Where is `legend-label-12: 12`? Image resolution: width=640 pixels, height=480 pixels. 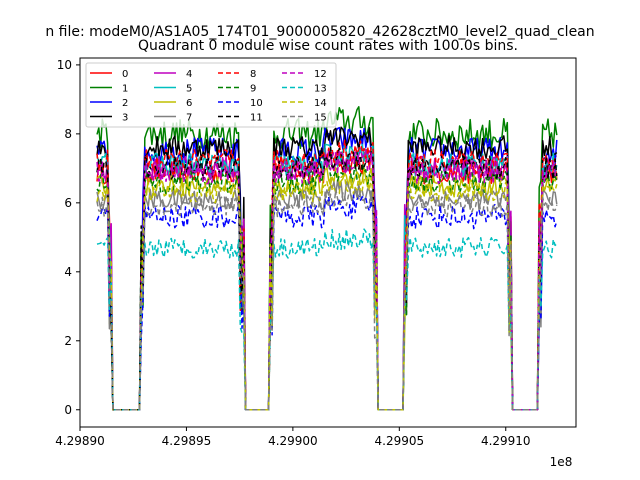 legend-label-12: 12 is located at coordinates (320, 74).